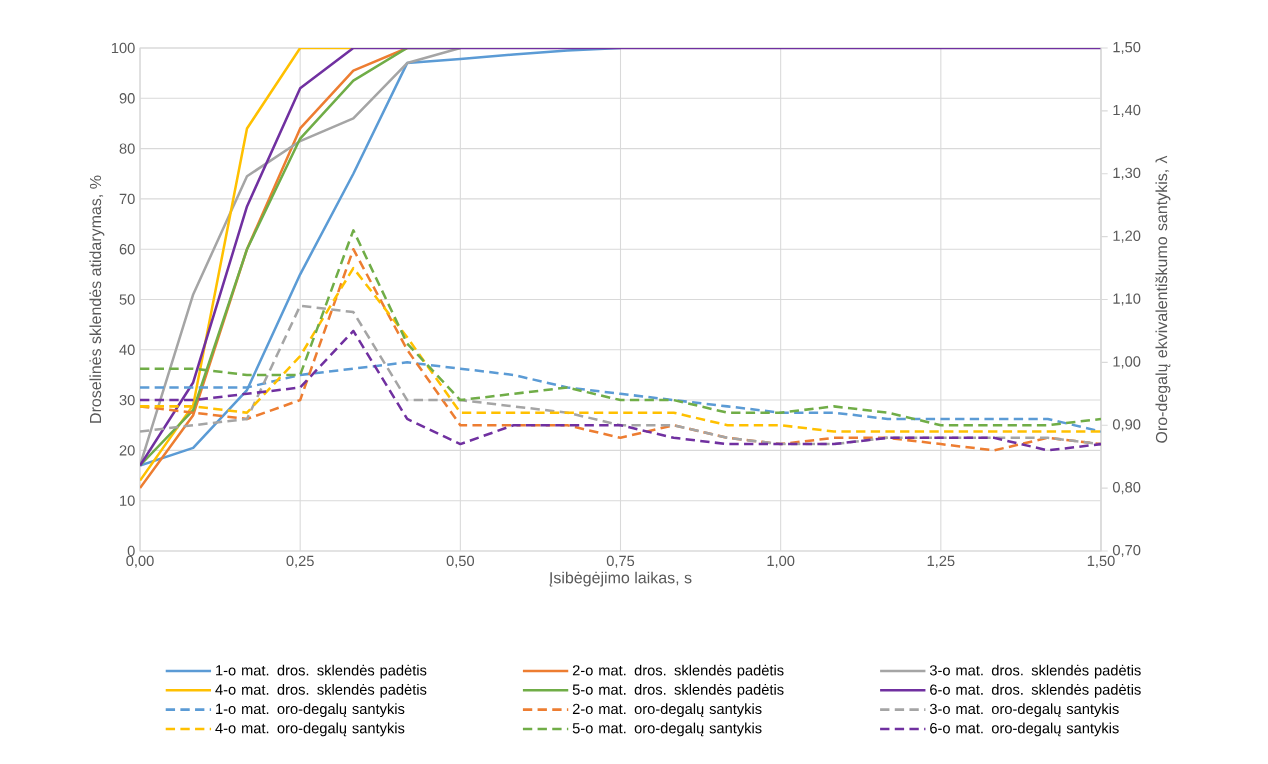 Image resolution: width=1268 pixels, height=764 pixels. Describe the element at coordinates (127, 249) in the screenshot. I see `y-tick-label: 60` at that location.